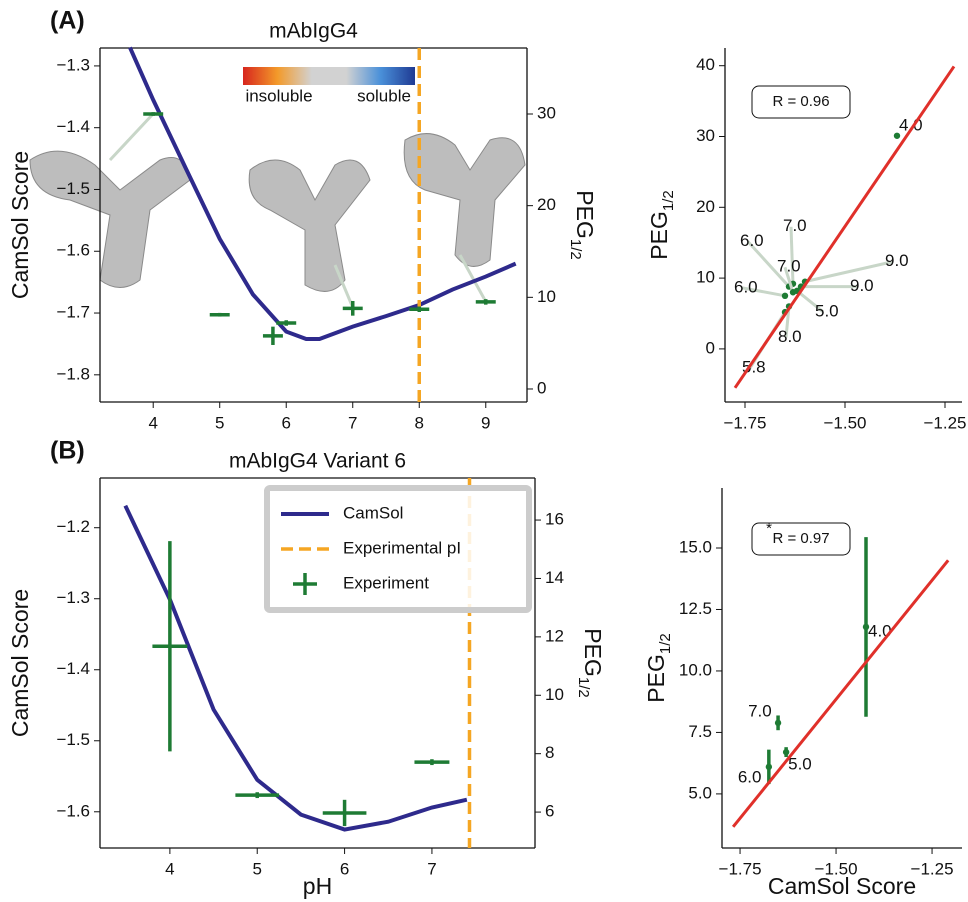  I want to click on y2-tick-label: 14, so click(554, 577).